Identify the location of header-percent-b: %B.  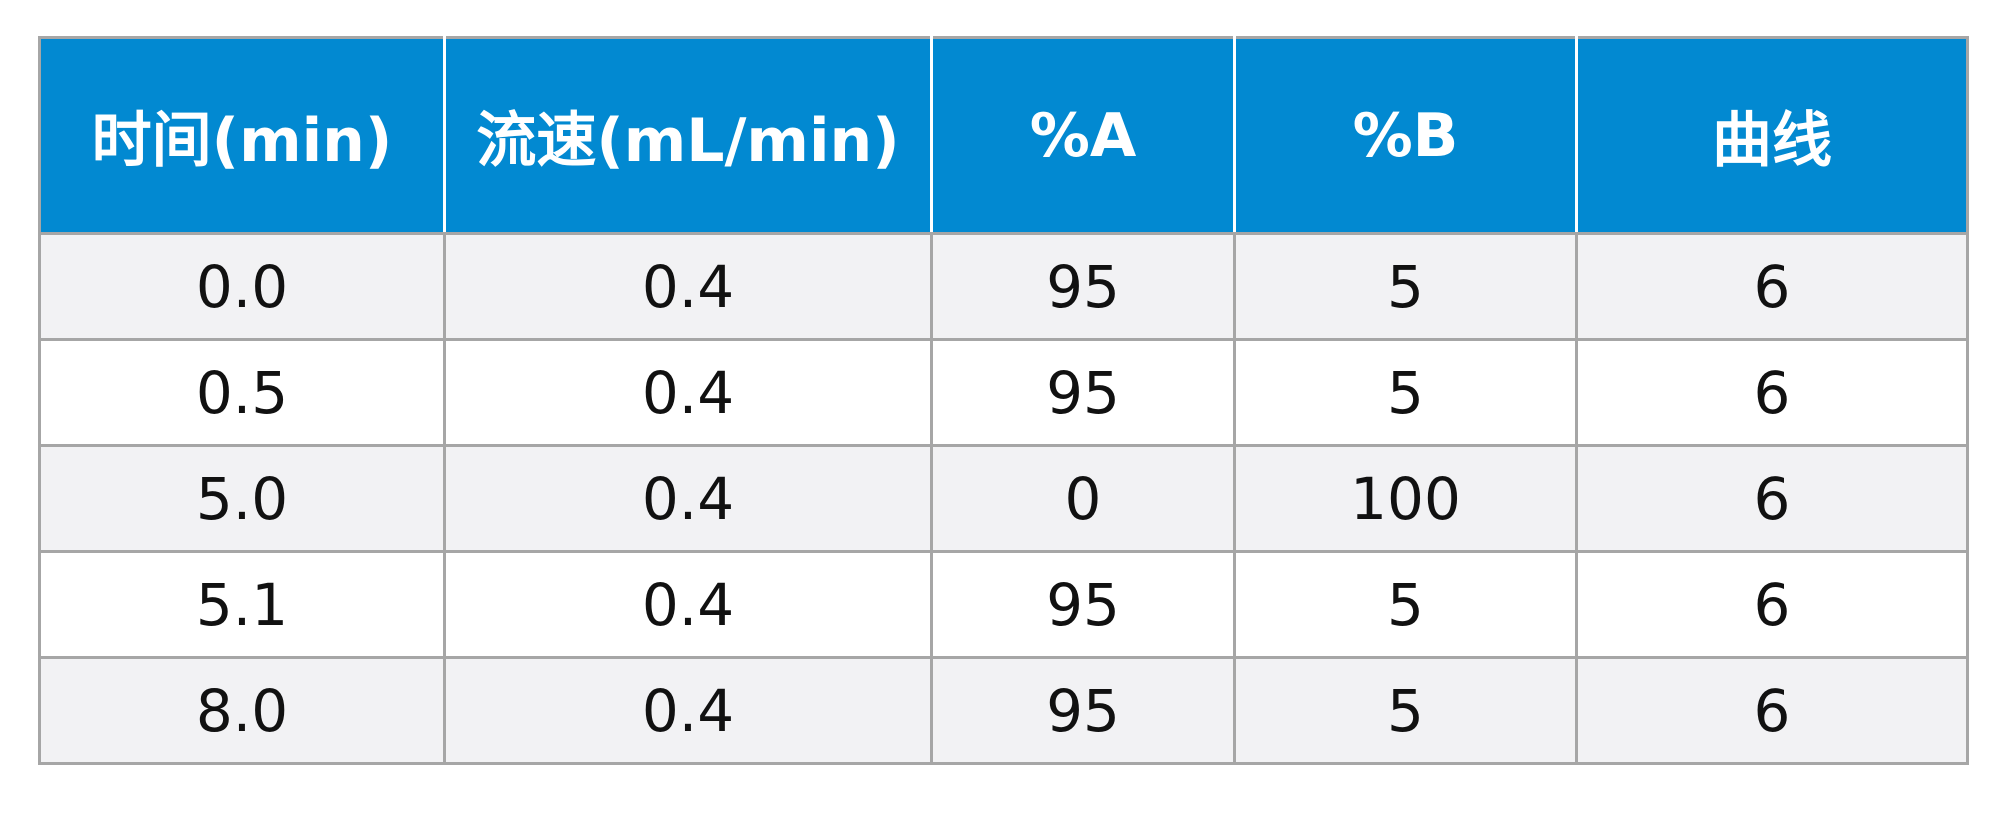
(1405, 135).